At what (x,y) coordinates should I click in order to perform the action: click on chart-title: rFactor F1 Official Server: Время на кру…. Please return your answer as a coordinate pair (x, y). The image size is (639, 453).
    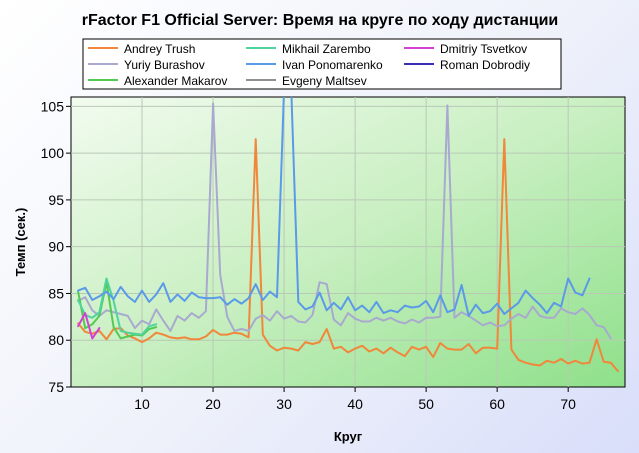
    Looking at the image, I should click on (320, 20).